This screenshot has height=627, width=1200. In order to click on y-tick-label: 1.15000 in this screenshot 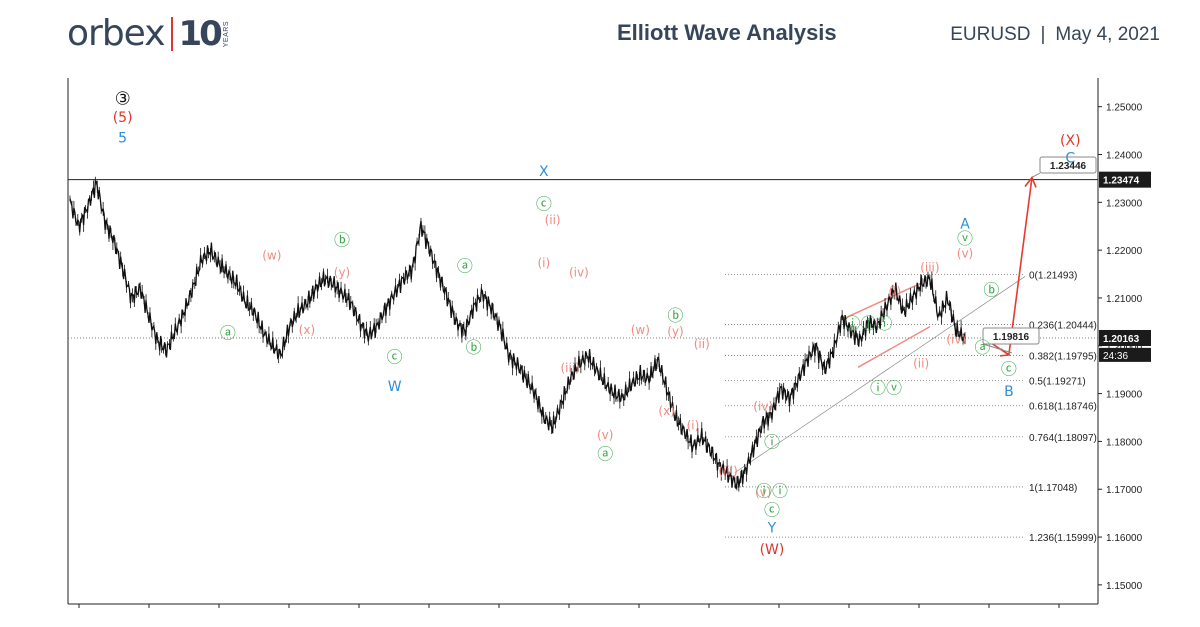, I will do `click(1124, 586)`.